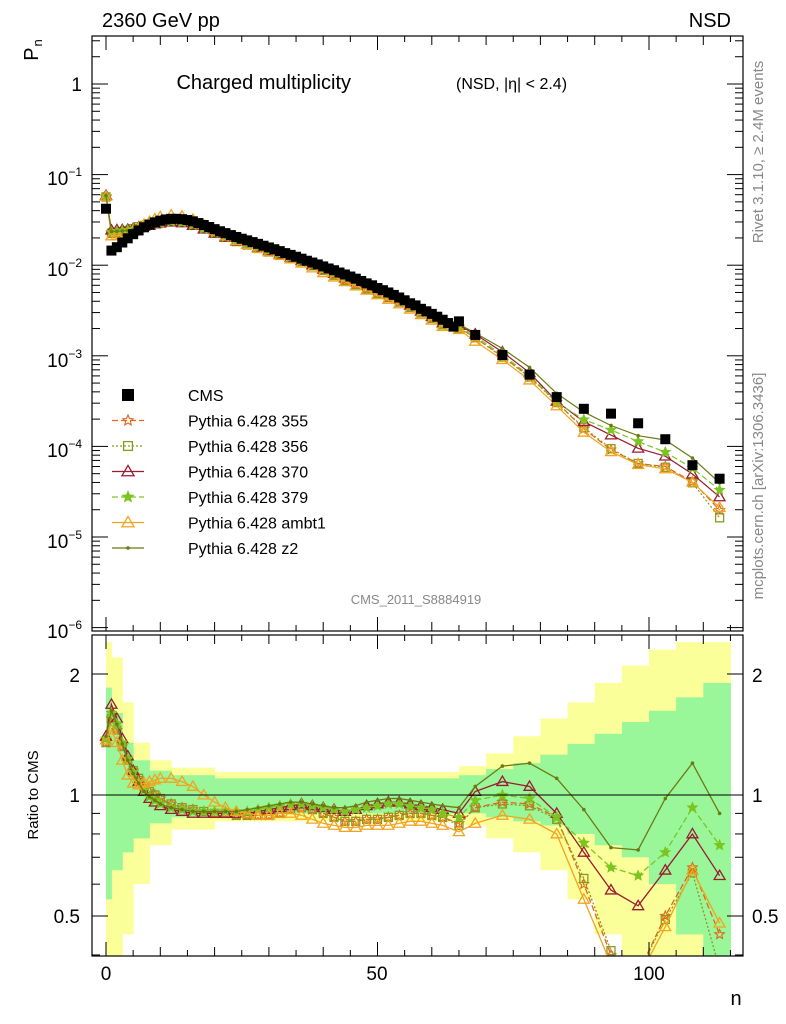 The width and height of the screenshot is (786, 1024). Describe the element at coordinates (106, 974) in the screenshot. I see `x-tick-label: 0` at that location.